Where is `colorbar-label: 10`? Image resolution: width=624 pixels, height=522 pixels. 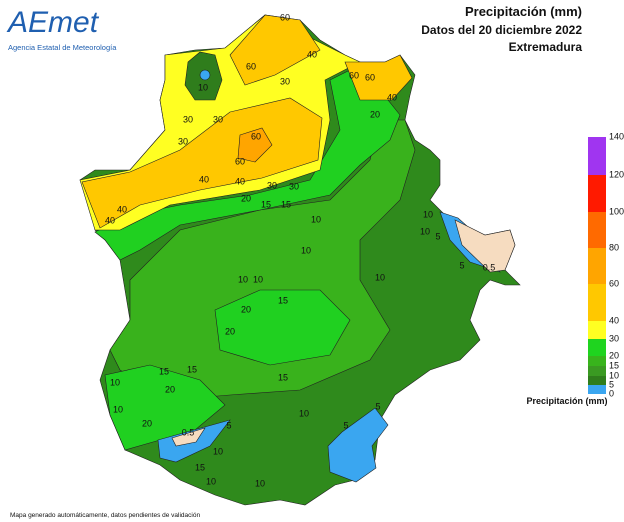 colorbar-label: 10 is located at coordinates (614, 375).